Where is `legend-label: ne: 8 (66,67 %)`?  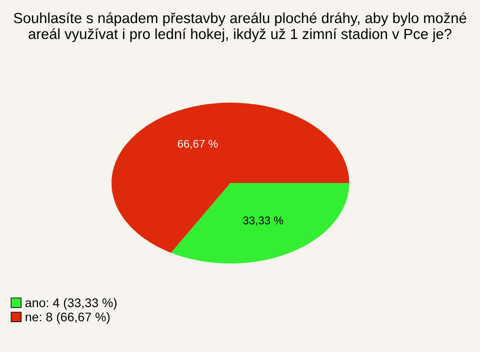 legend-label: ne: 8 (66,67 %) is located at coordinates (68, 318).